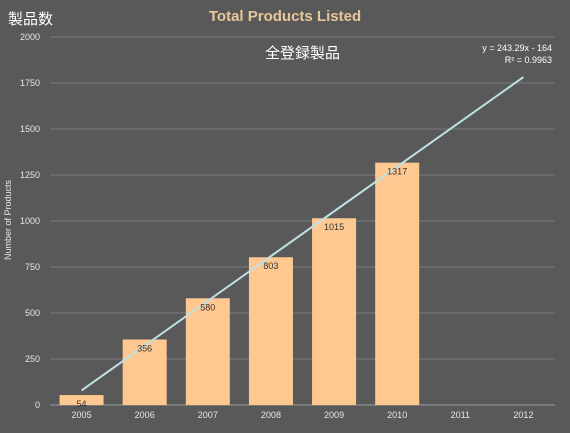 The width and height of the screenshot is (570, 433). What do you see at coordinates (37, 405) in the screenshot?
I see `y-tick-label: 0` at bounding box center [37, 405].